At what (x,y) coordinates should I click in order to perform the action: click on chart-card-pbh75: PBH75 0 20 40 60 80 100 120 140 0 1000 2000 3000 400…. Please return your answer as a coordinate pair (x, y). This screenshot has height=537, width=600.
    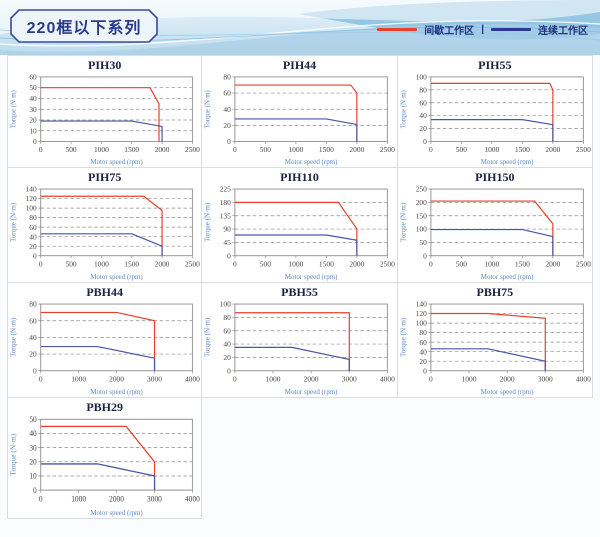
    Looking at the image, I should click on (495, 340).